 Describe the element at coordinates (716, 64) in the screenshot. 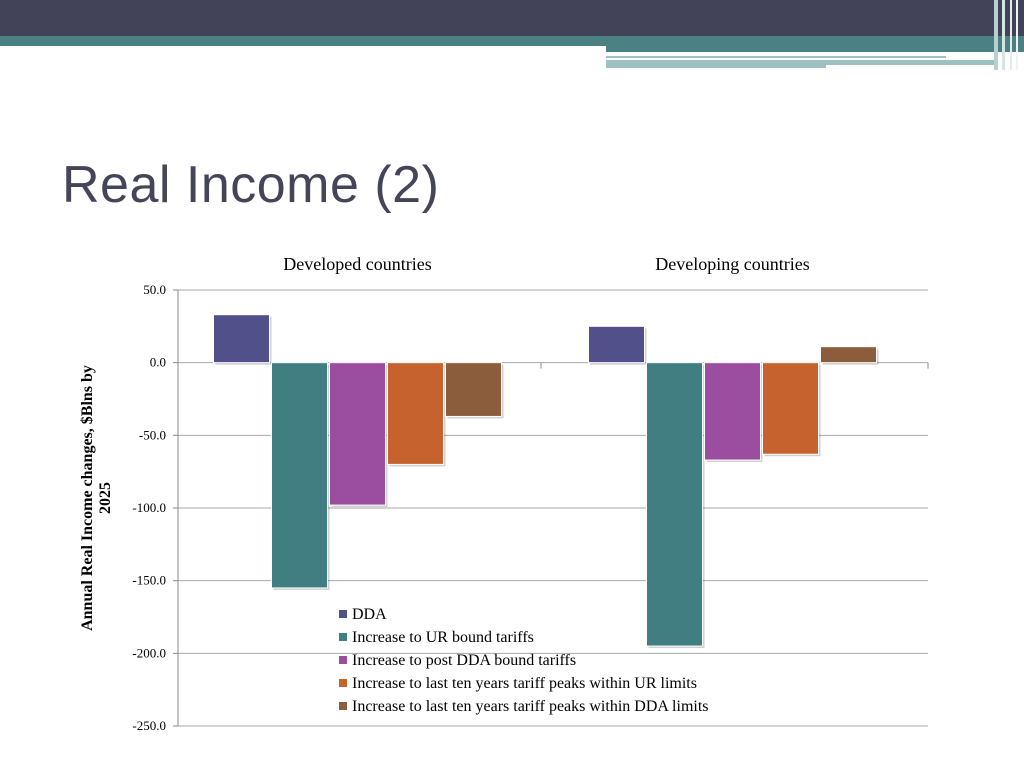

I see `header-light-stripe` at that location.